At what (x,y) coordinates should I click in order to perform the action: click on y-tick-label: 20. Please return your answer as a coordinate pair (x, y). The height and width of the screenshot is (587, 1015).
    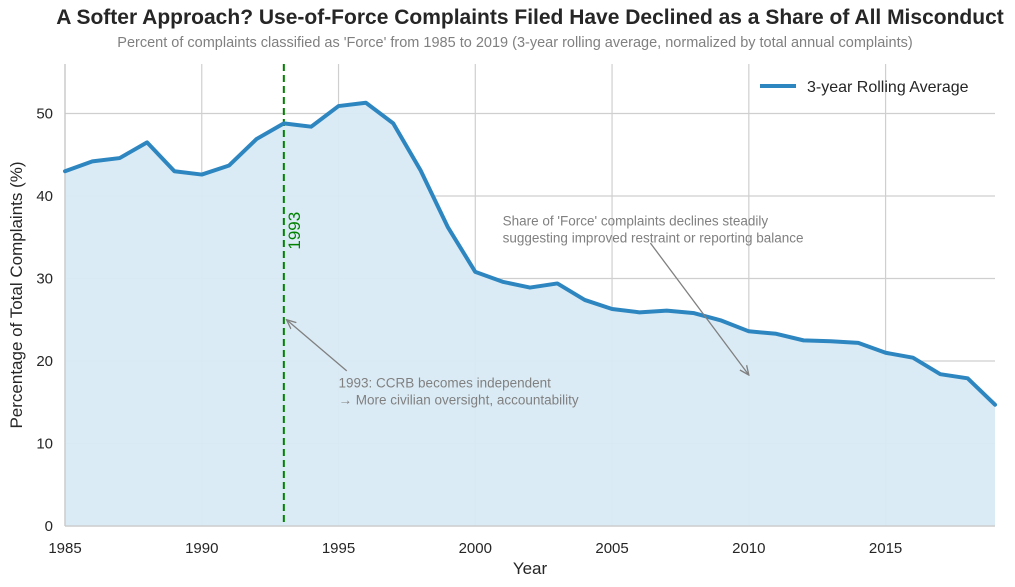
    Looking at the image, I should click on (44, 361).